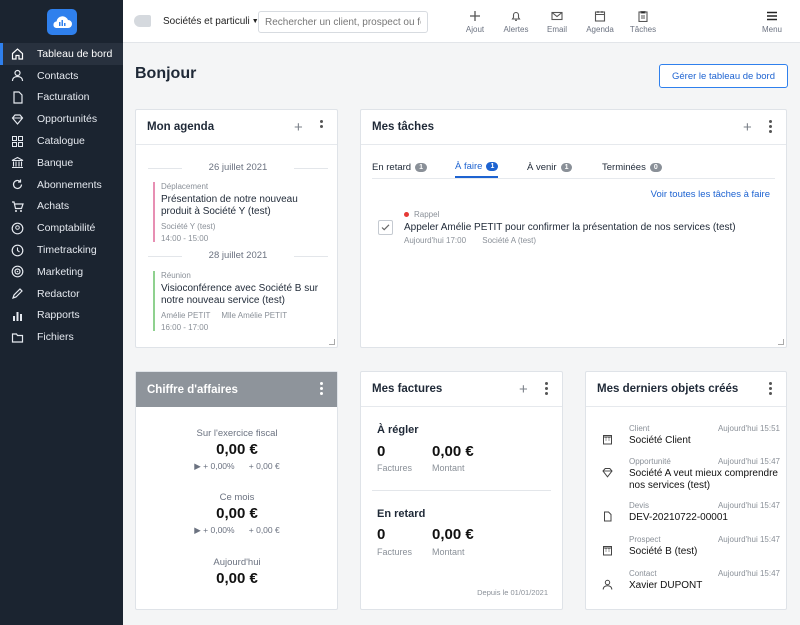 This screenshot has width=800, height=625. I want to click on tasks-label: Tâches, so click(643, 29).